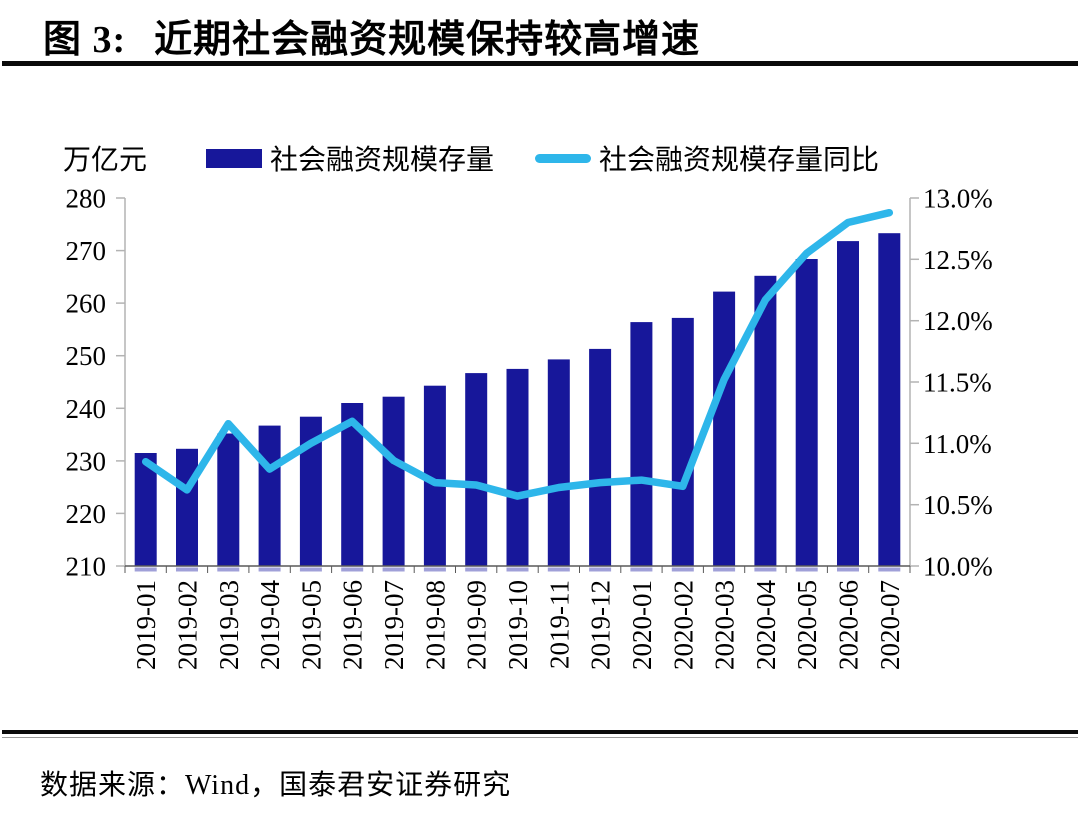 This screenshot has width=1080, height=815. I want to click on data-source-note: 数据来源：Wind，国泰君安证券研究, so click(276, 785).